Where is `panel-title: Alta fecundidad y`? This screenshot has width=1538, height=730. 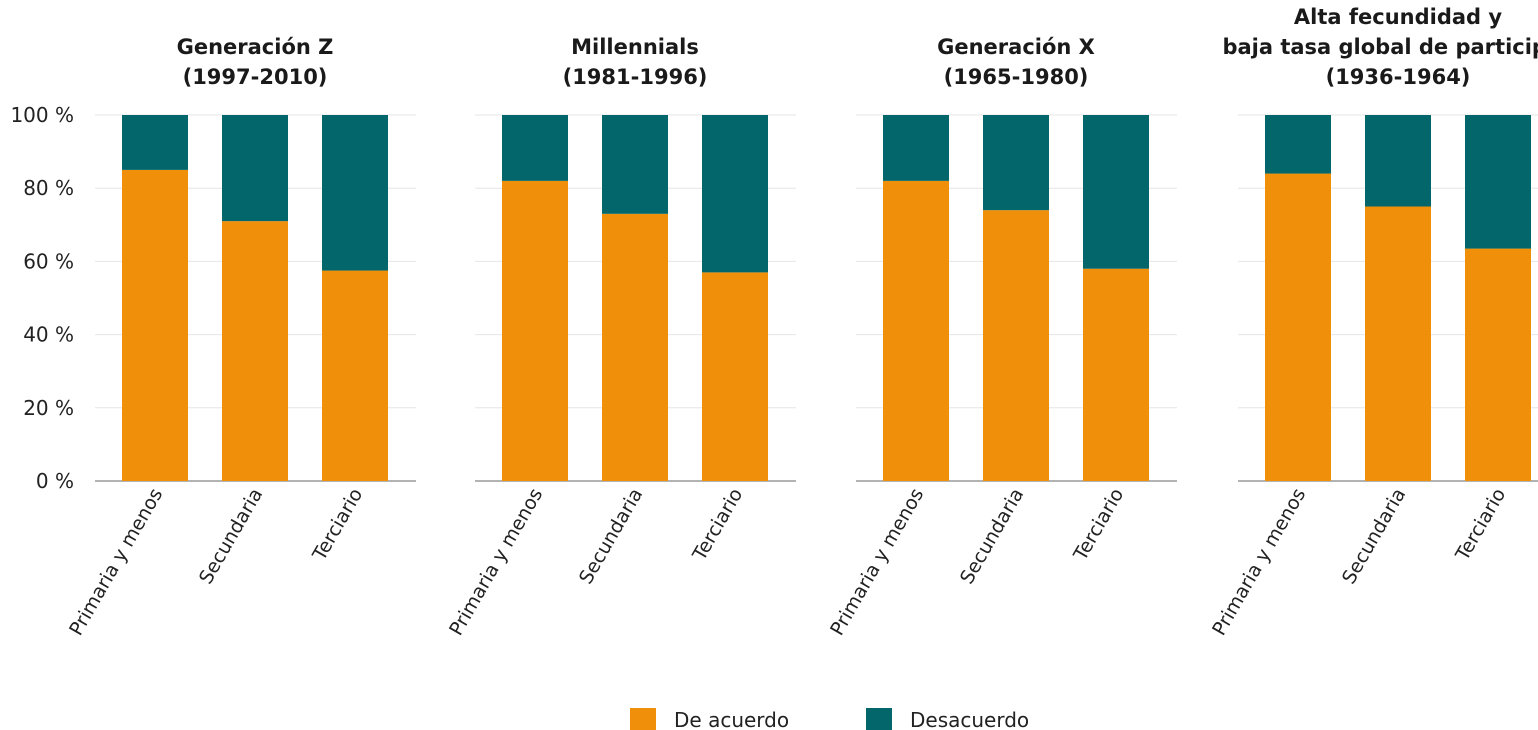
panel-title: Alta fecundidad y is located at coordinates (1398, 17).